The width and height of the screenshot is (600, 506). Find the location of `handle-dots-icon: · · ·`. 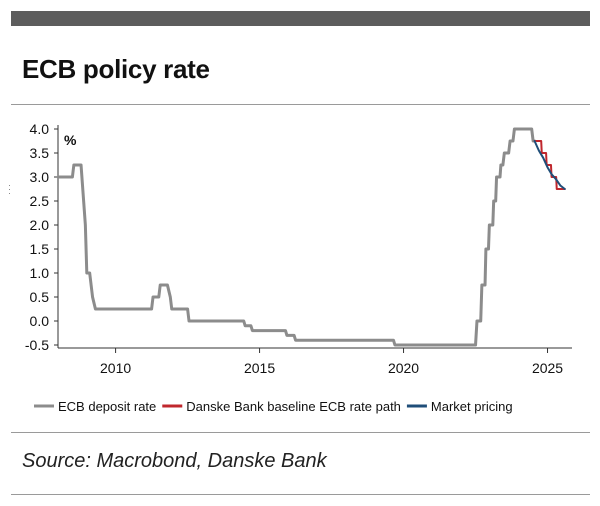

handle-dots-icon: · · · is located at coordinates (9, 189).